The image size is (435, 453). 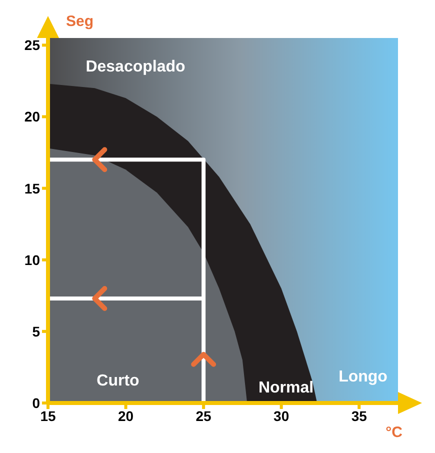 What do you see at coordinates (32, 45) in the screenshot?
I see `y-tick-label: 25` at bounding box center [32, 45].